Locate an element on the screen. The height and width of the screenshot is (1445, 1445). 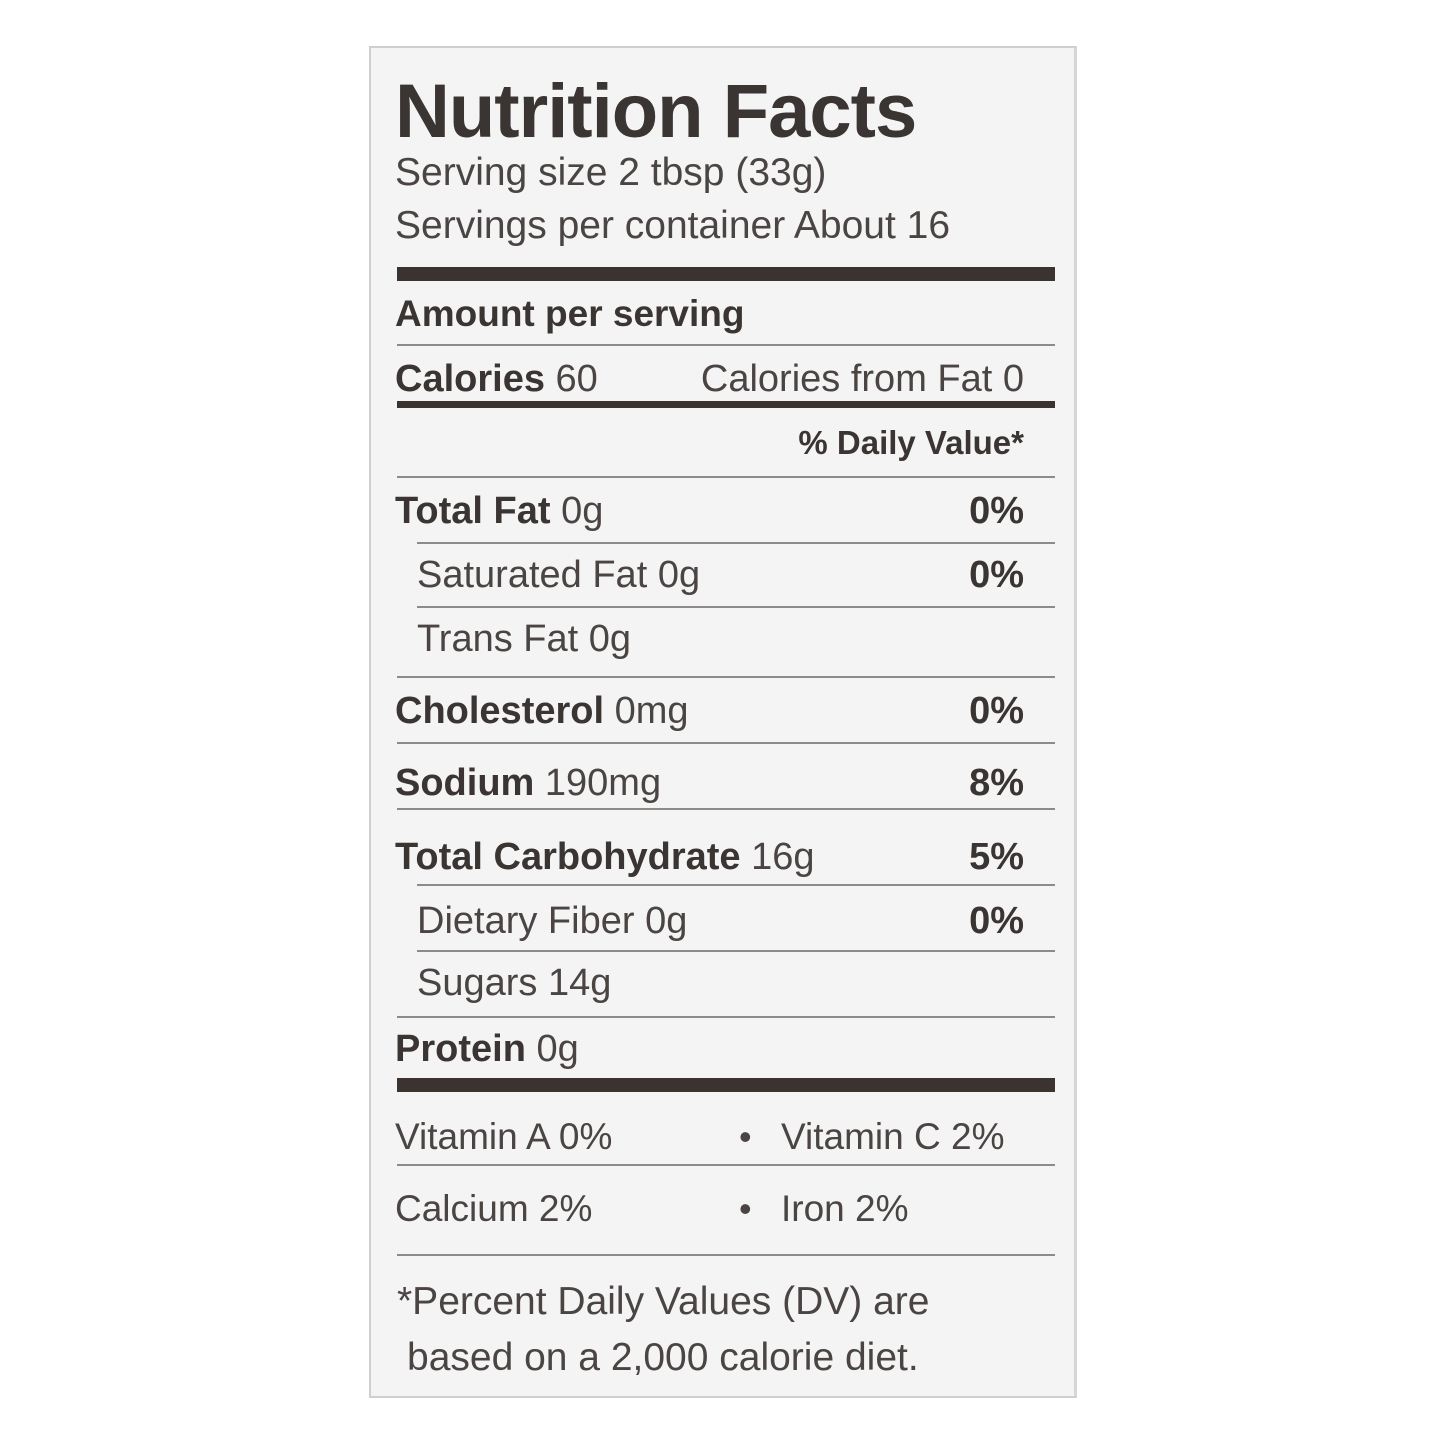
servings-per-container: Servings per container About 16 is located at coordinates (673, 225).